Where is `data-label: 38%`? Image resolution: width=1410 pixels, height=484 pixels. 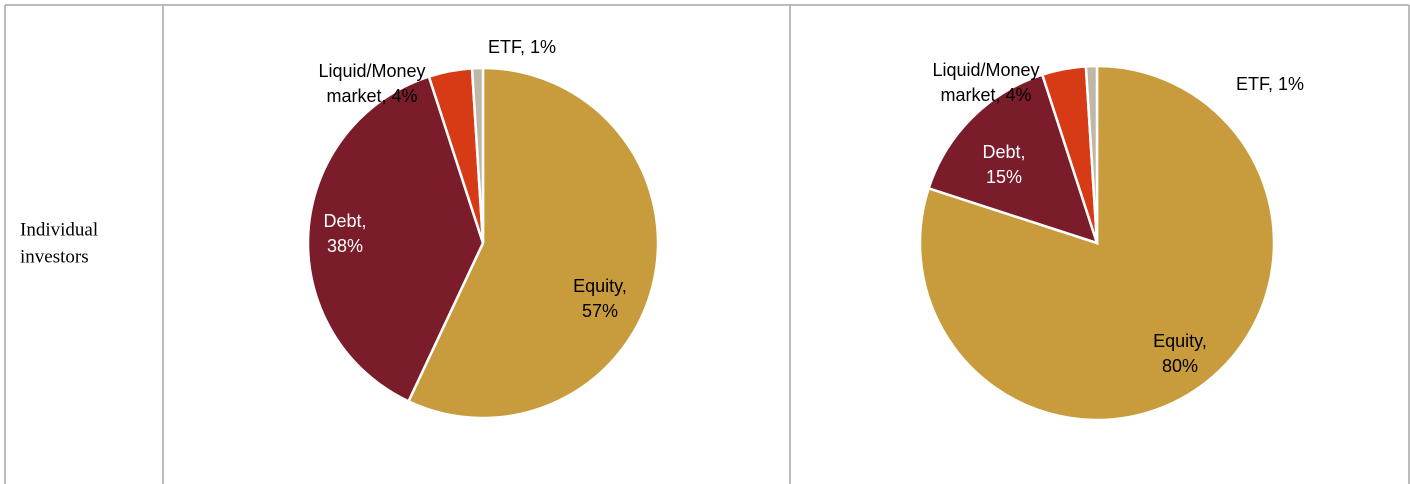 data-label: 38% is located at coordinates (345, 246).